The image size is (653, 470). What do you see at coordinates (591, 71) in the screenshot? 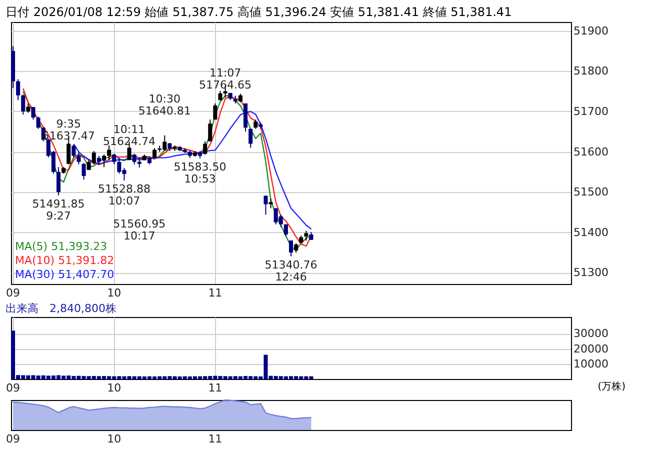
I see `y-tick-label: 51800` at bounding box center [591, 71].